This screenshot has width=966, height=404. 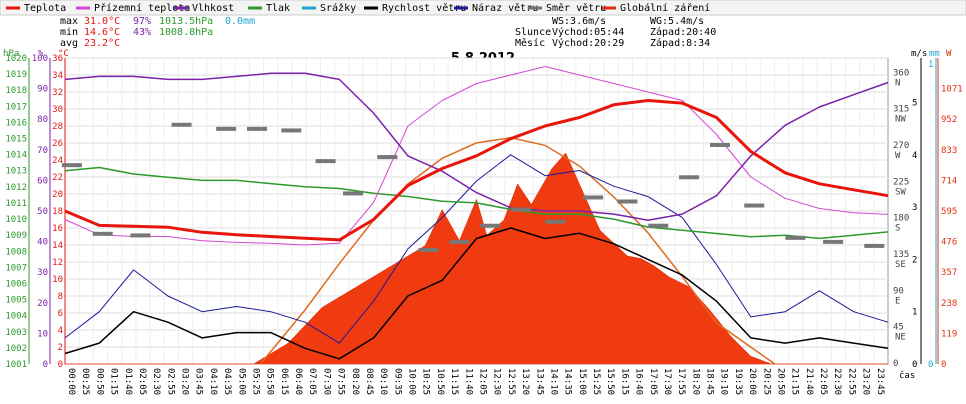 What do you see at coordinates (412, 381) in the screenshot?
I see `x-tick-label: 10:00` at bounding box center [412, 381].